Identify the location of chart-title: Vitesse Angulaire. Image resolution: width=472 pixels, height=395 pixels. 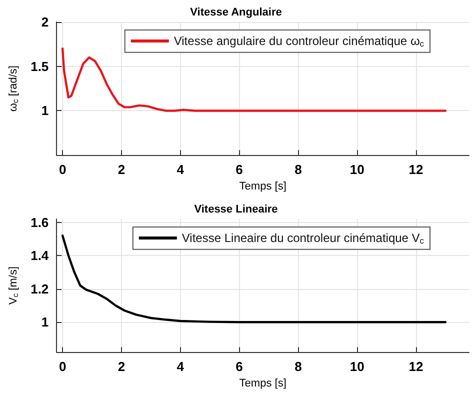
(236, 12).